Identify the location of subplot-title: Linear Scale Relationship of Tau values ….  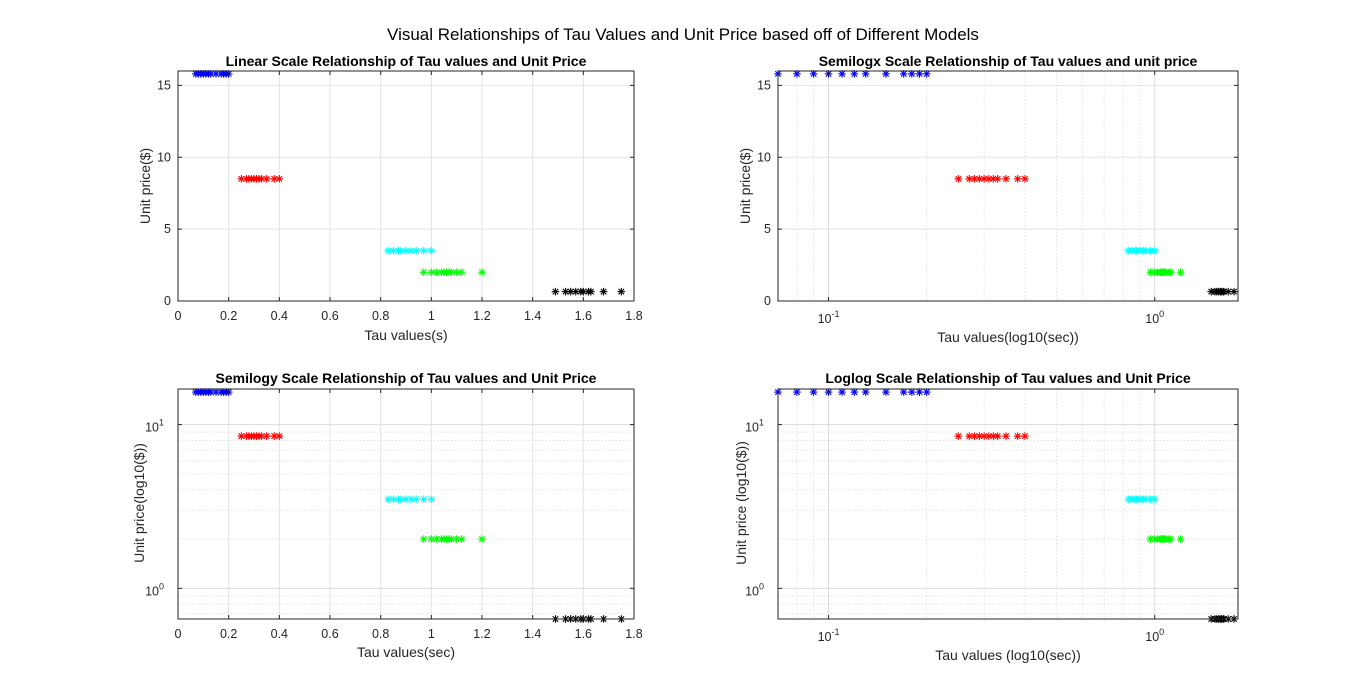
(406, 61).